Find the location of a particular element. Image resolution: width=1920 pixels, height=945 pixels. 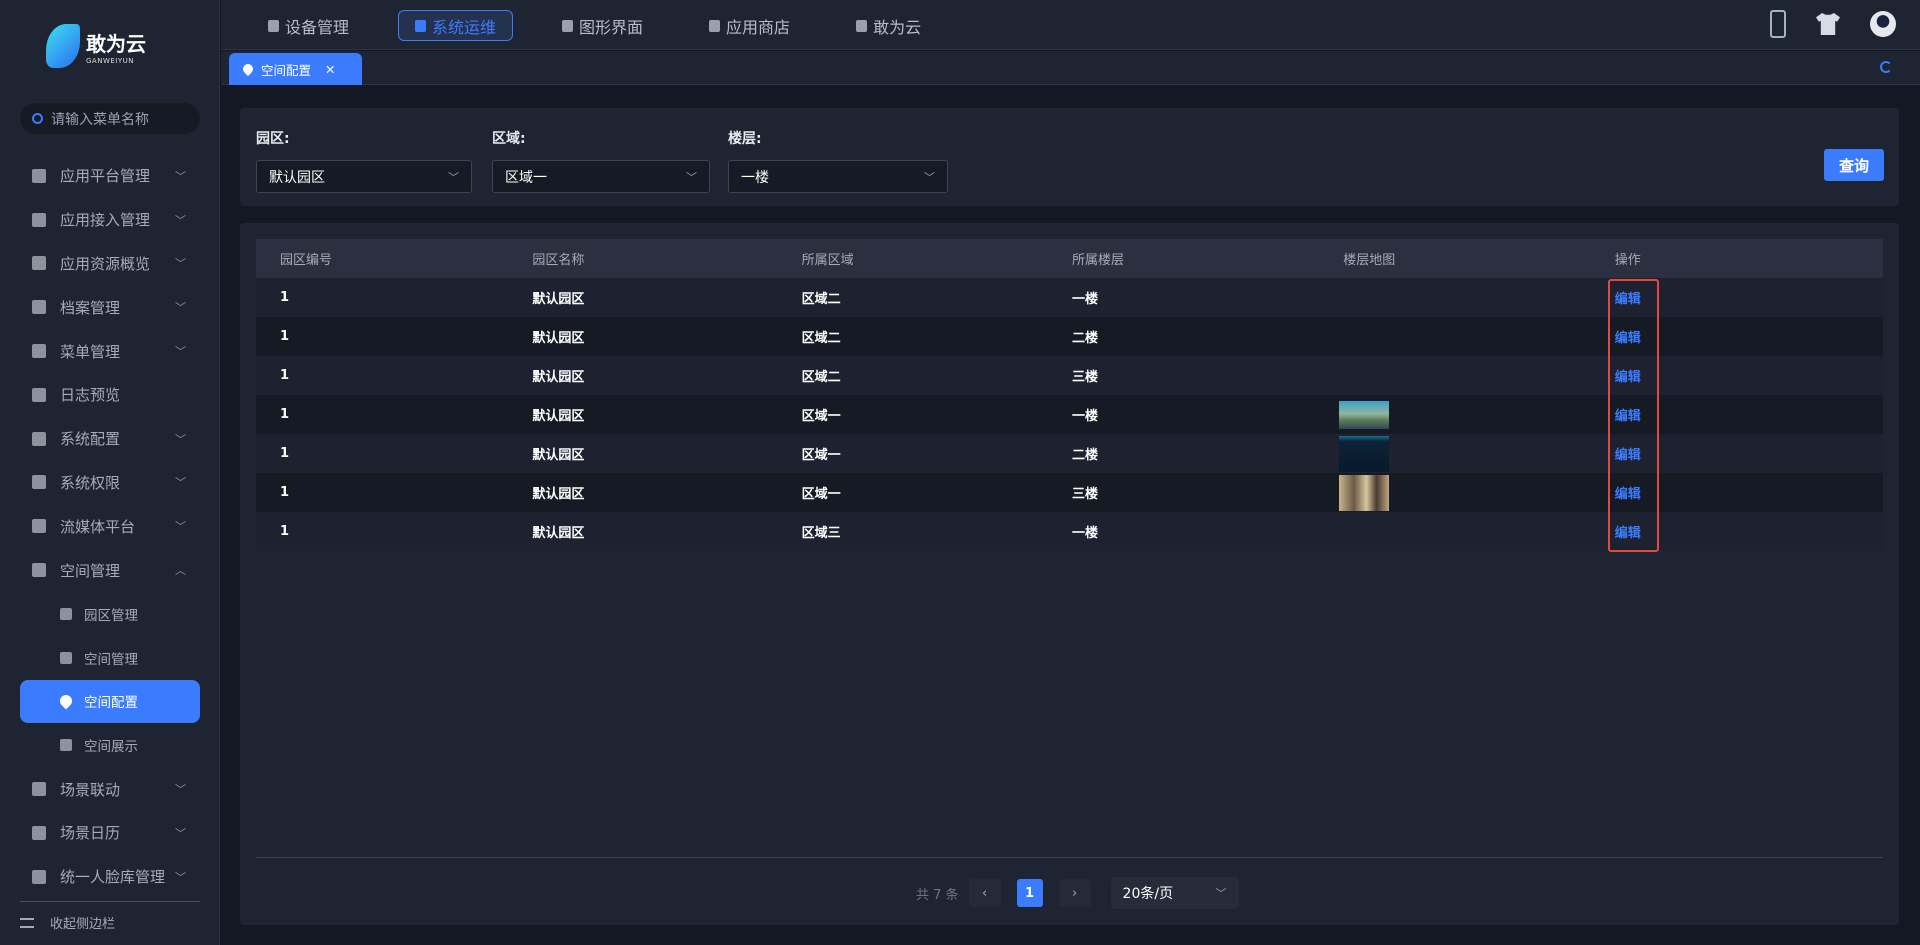

sidebar-item: 空间管理 ︿ is located at coordinates (110, 570).